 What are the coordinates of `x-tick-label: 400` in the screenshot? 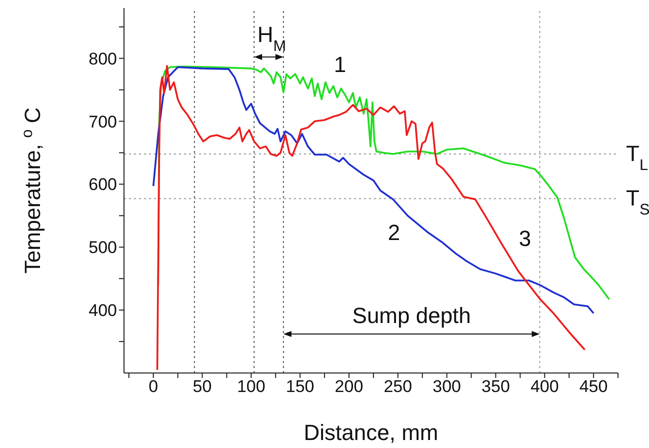 It's located at (544, 386).